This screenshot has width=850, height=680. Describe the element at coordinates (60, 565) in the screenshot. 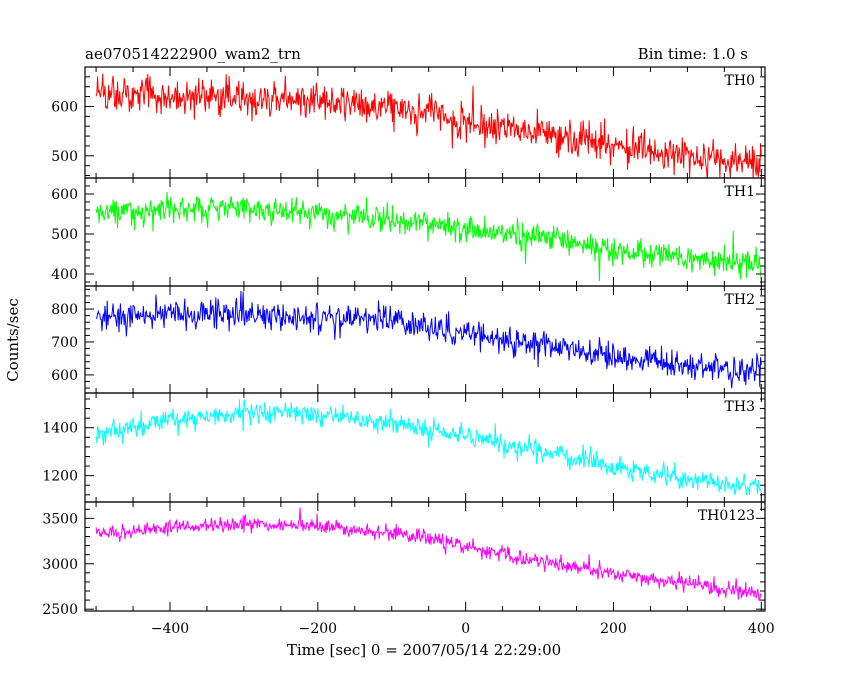

I see `y-tick-label: 3000` at that location.